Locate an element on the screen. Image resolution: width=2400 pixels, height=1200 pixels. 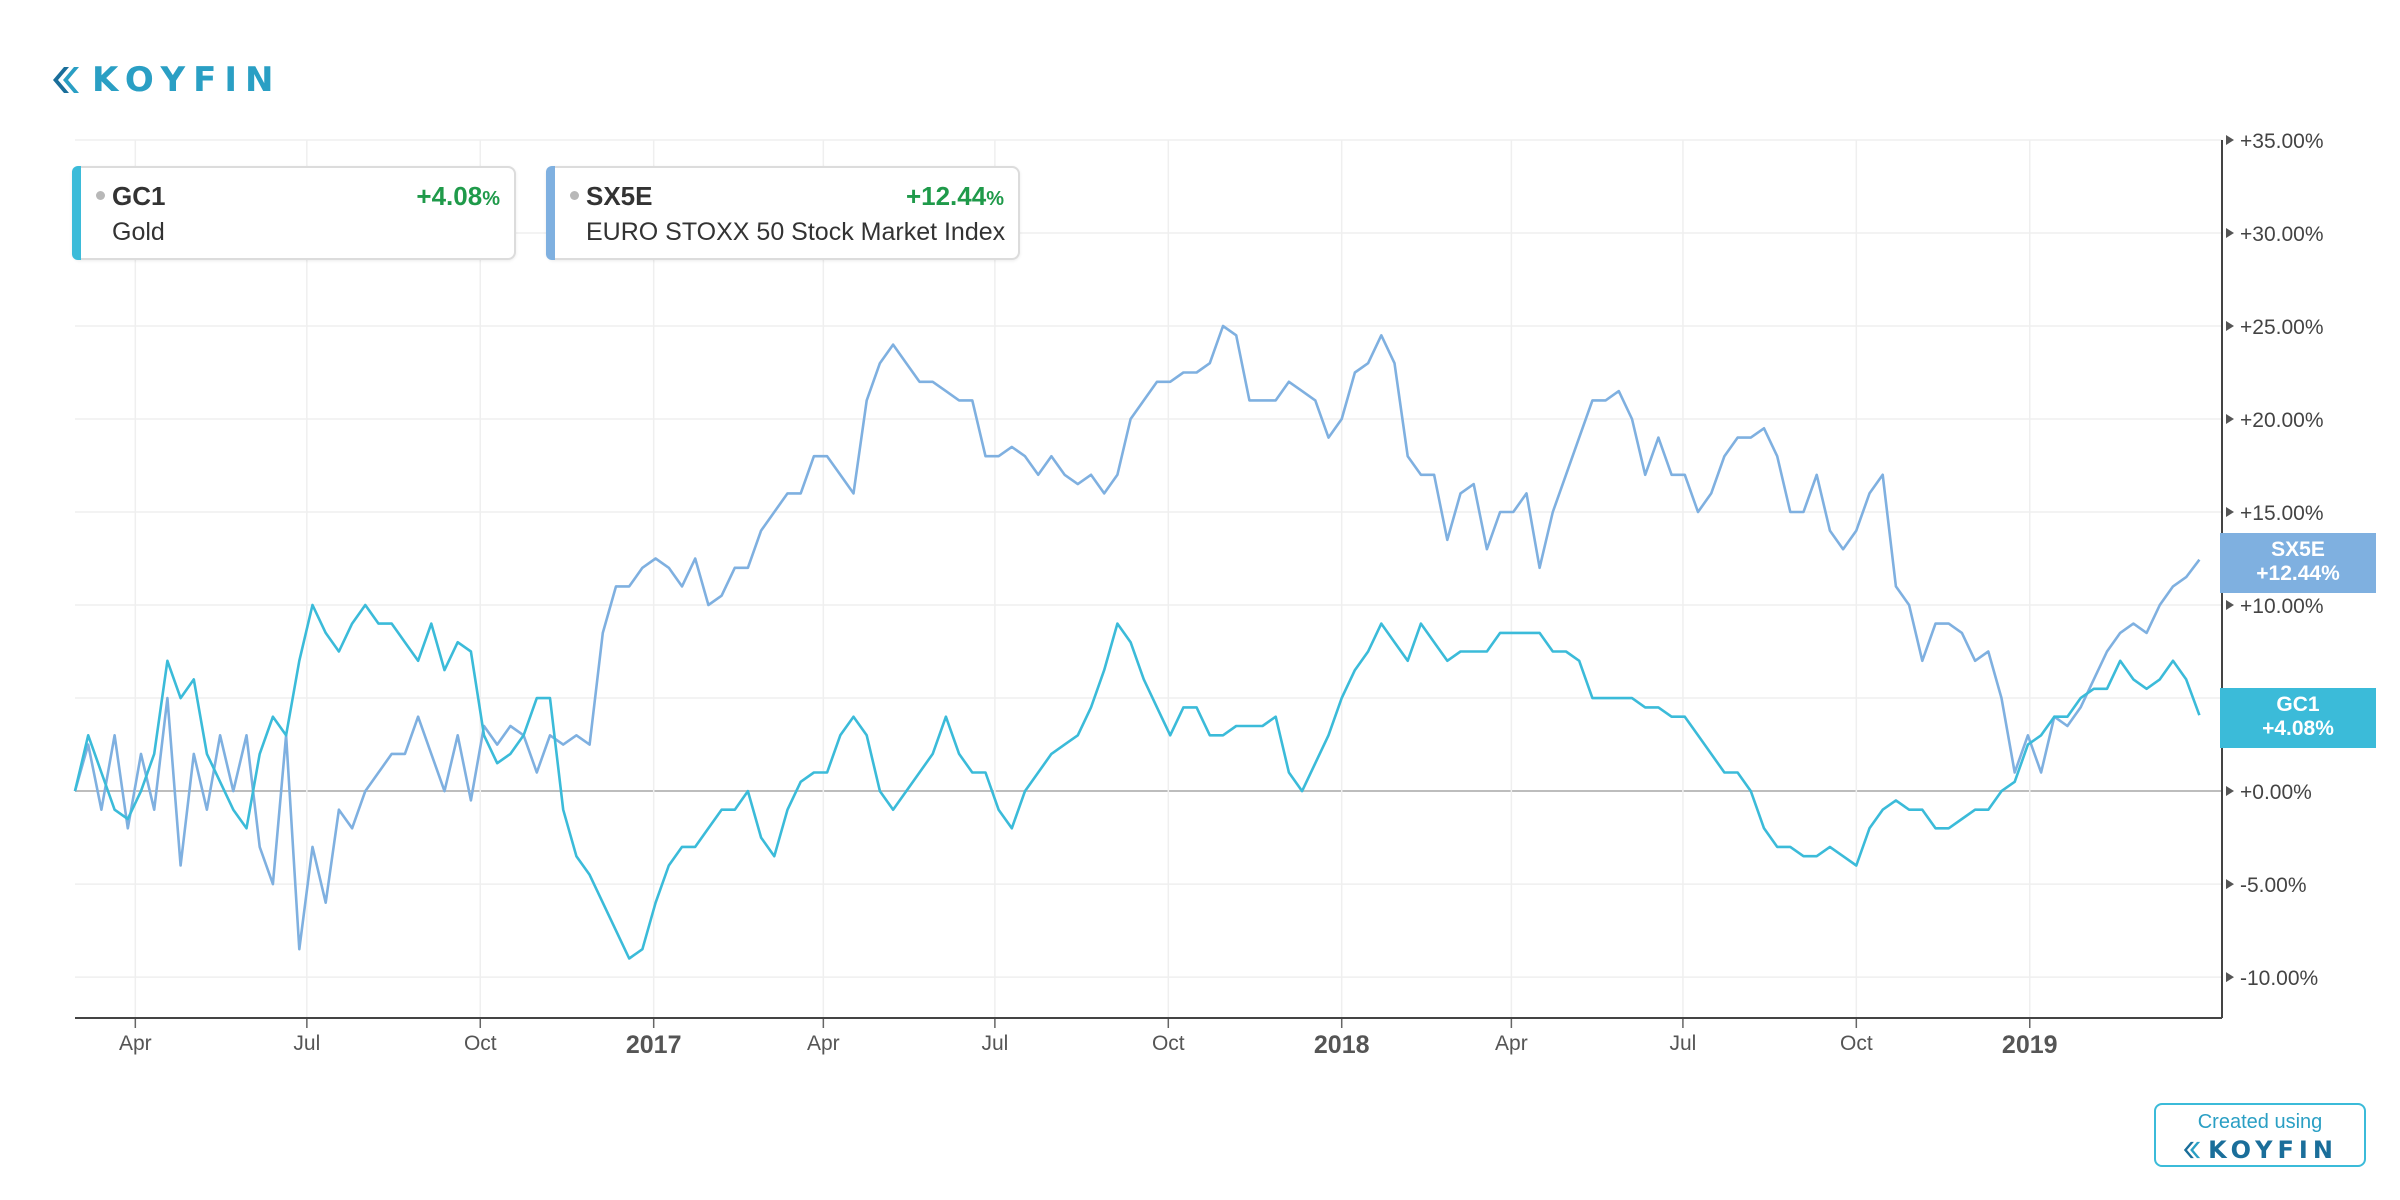
y-tick-label: +20.00% is located at coordinates (2282, 420).